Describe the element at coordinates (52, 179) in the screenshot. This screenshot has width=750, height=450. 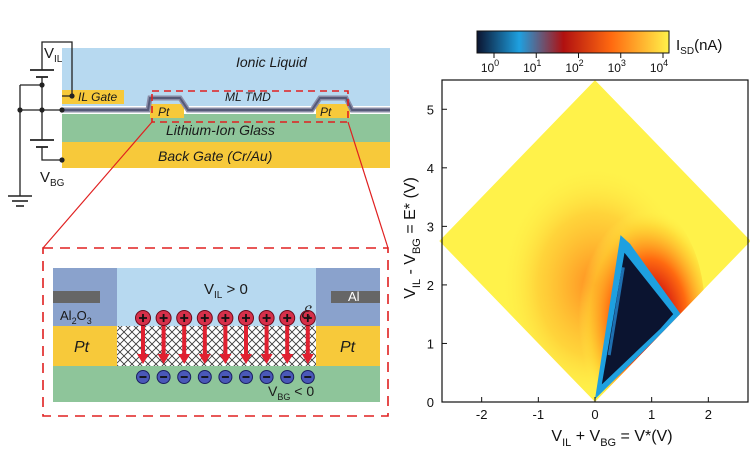
I see `v-bg-label: VBG` at that location.